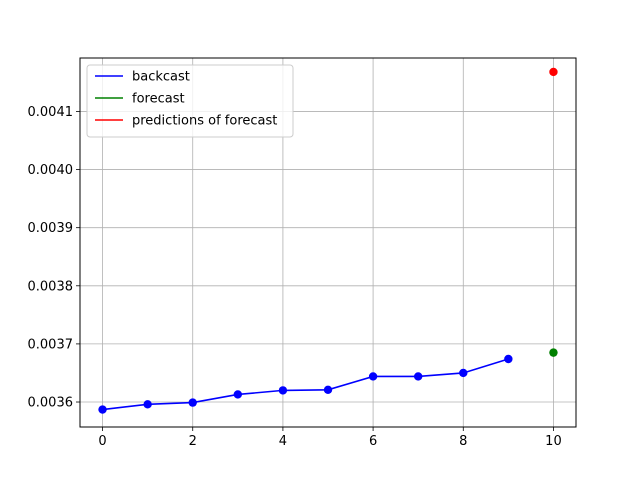 The height and width of the screenshot is (480, 640). Describe the element at coordinates (553, 441) in the screenshot. I see `x-tick-label: 10` at that location.